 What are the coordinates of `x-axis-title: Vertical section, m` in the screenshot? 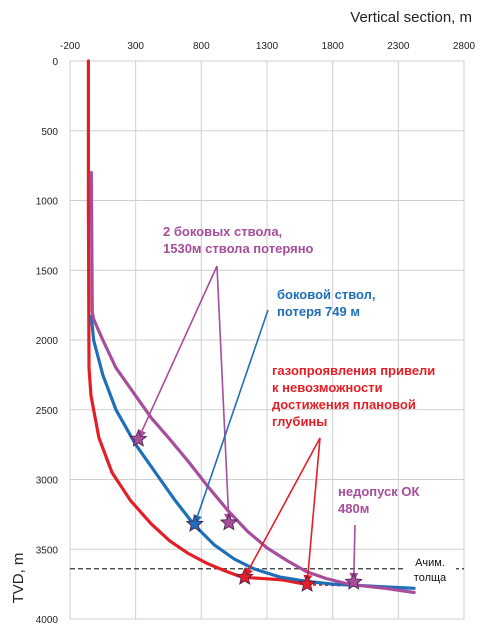 It's located at (411, 17).